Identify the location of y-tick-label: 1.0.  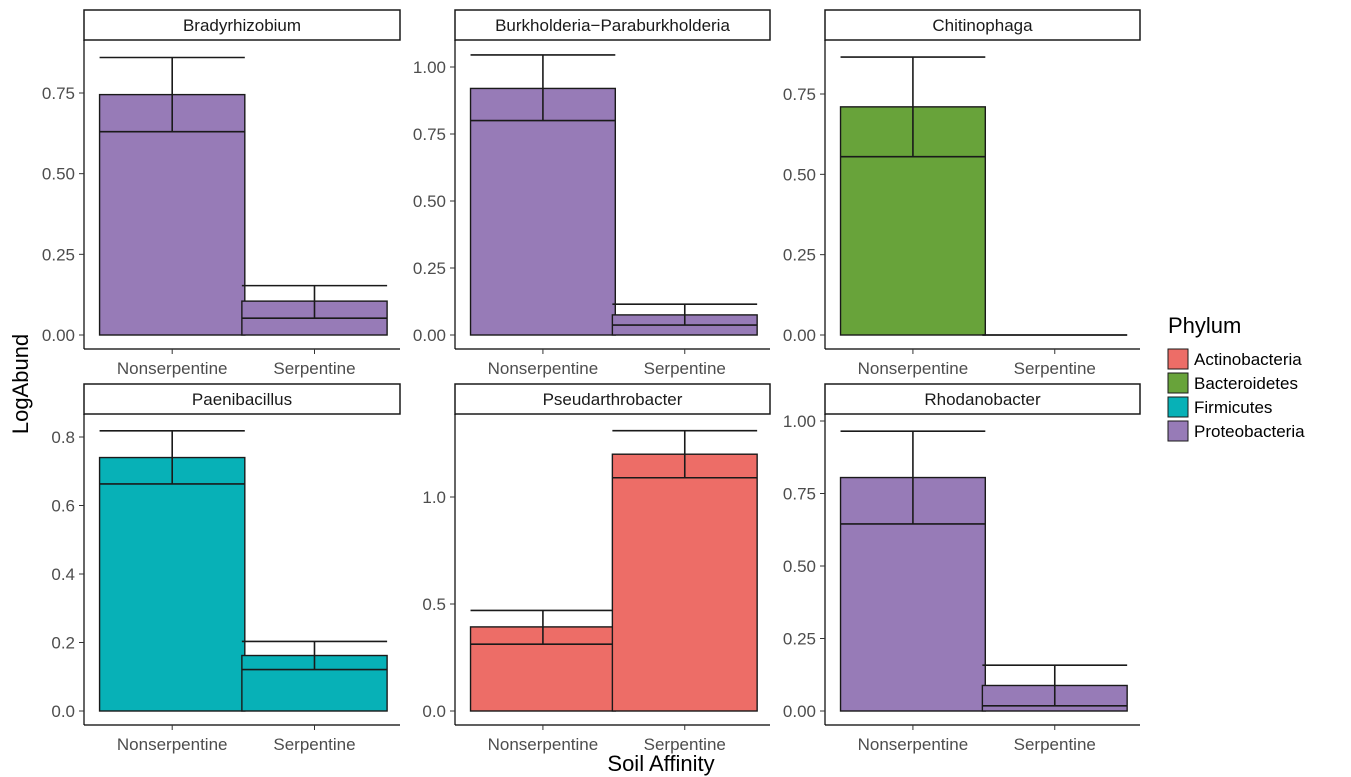
(434, 497).